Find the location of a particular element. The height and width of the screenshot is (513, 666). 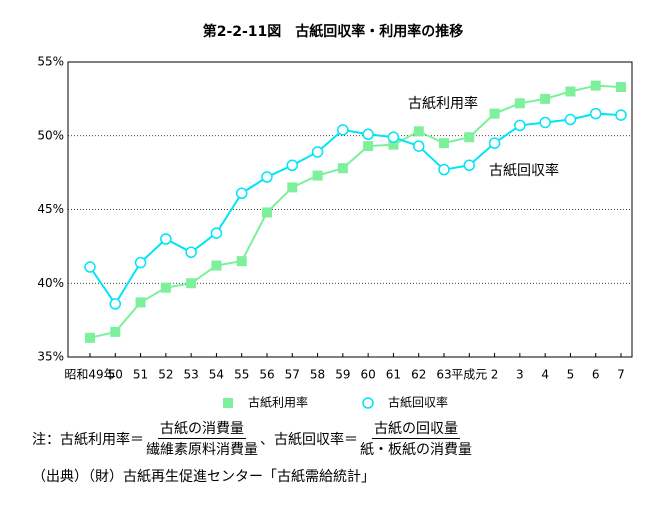

y-tick-label: 55% is located at coordinates (50, 62).